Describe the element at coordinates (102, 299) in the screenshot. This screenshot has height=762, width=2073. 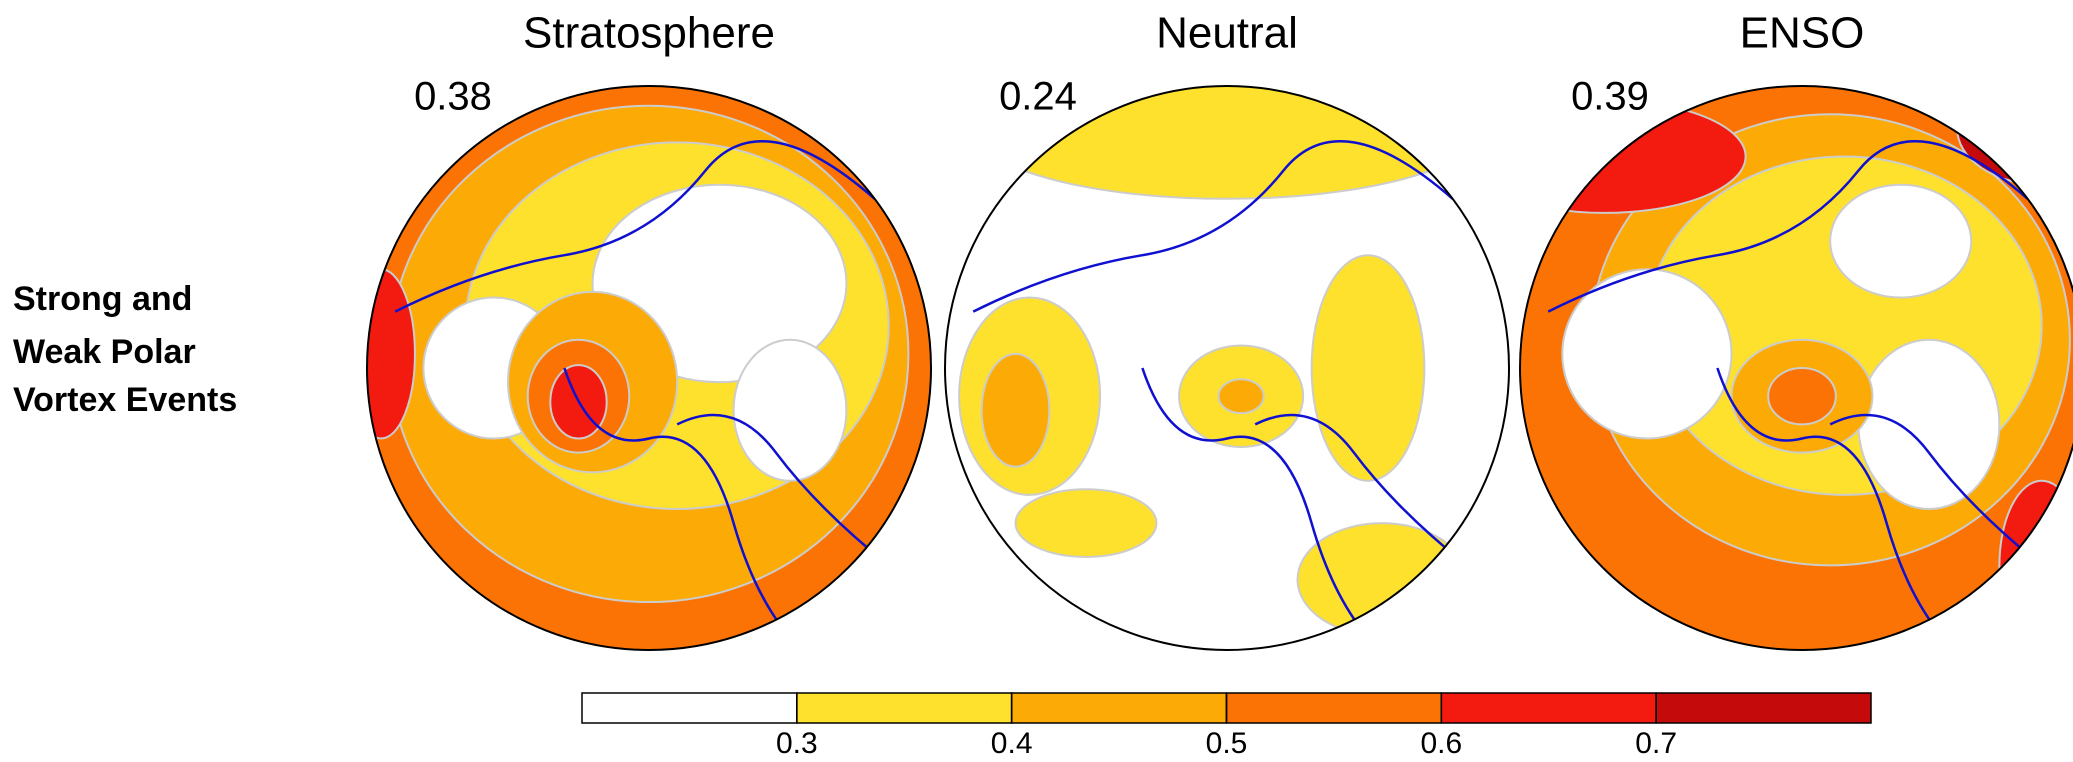
I see `row-label: Strong and` at that location.